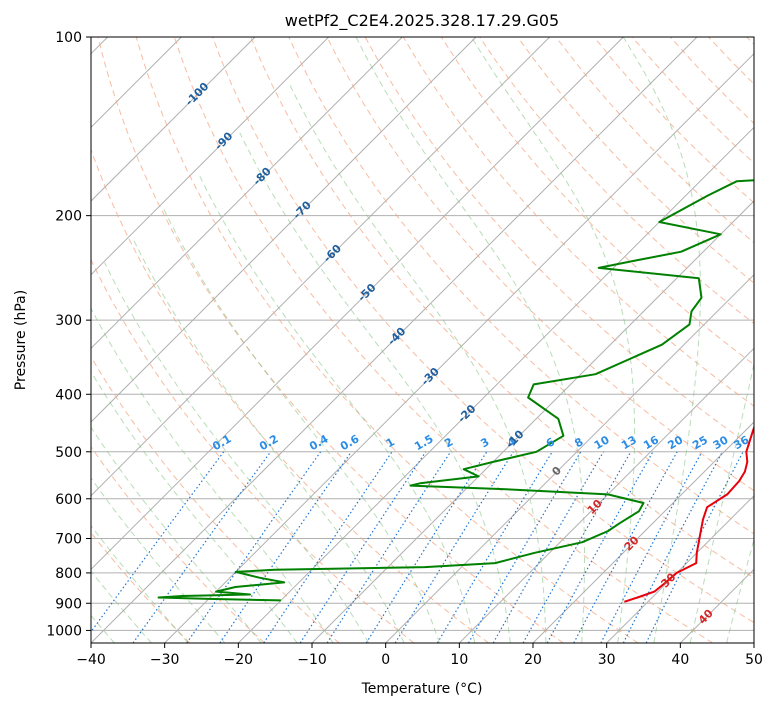 The width and height of the screenshot is (775, 708). I want to click on y-tick-label-1000: 1000, so click(64, 631).